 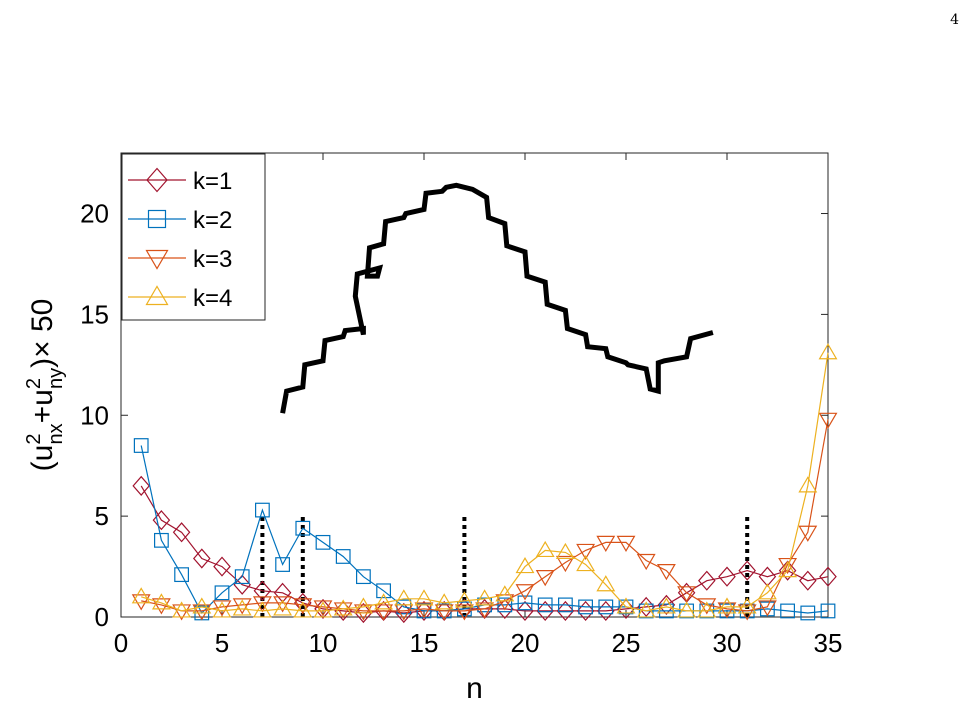 I want to click on y-title-sub2: ny, so click(x=56, y=378).